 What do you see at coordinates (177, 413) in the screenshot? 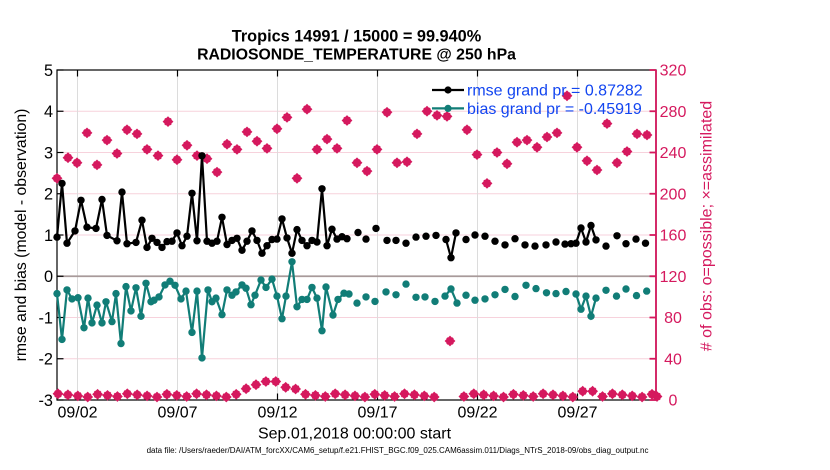
I see `svg-text: 09/07` at bounding box center [177, 413].